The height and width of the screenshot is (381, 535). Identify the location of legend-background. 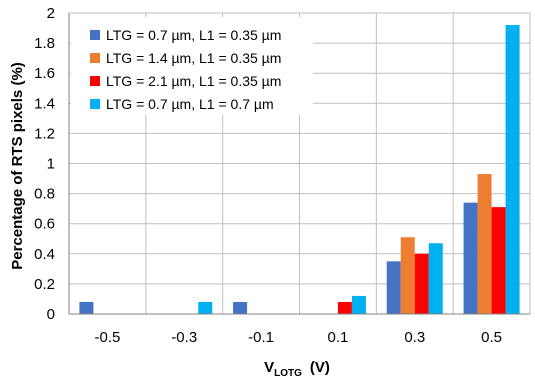
(192, 66).